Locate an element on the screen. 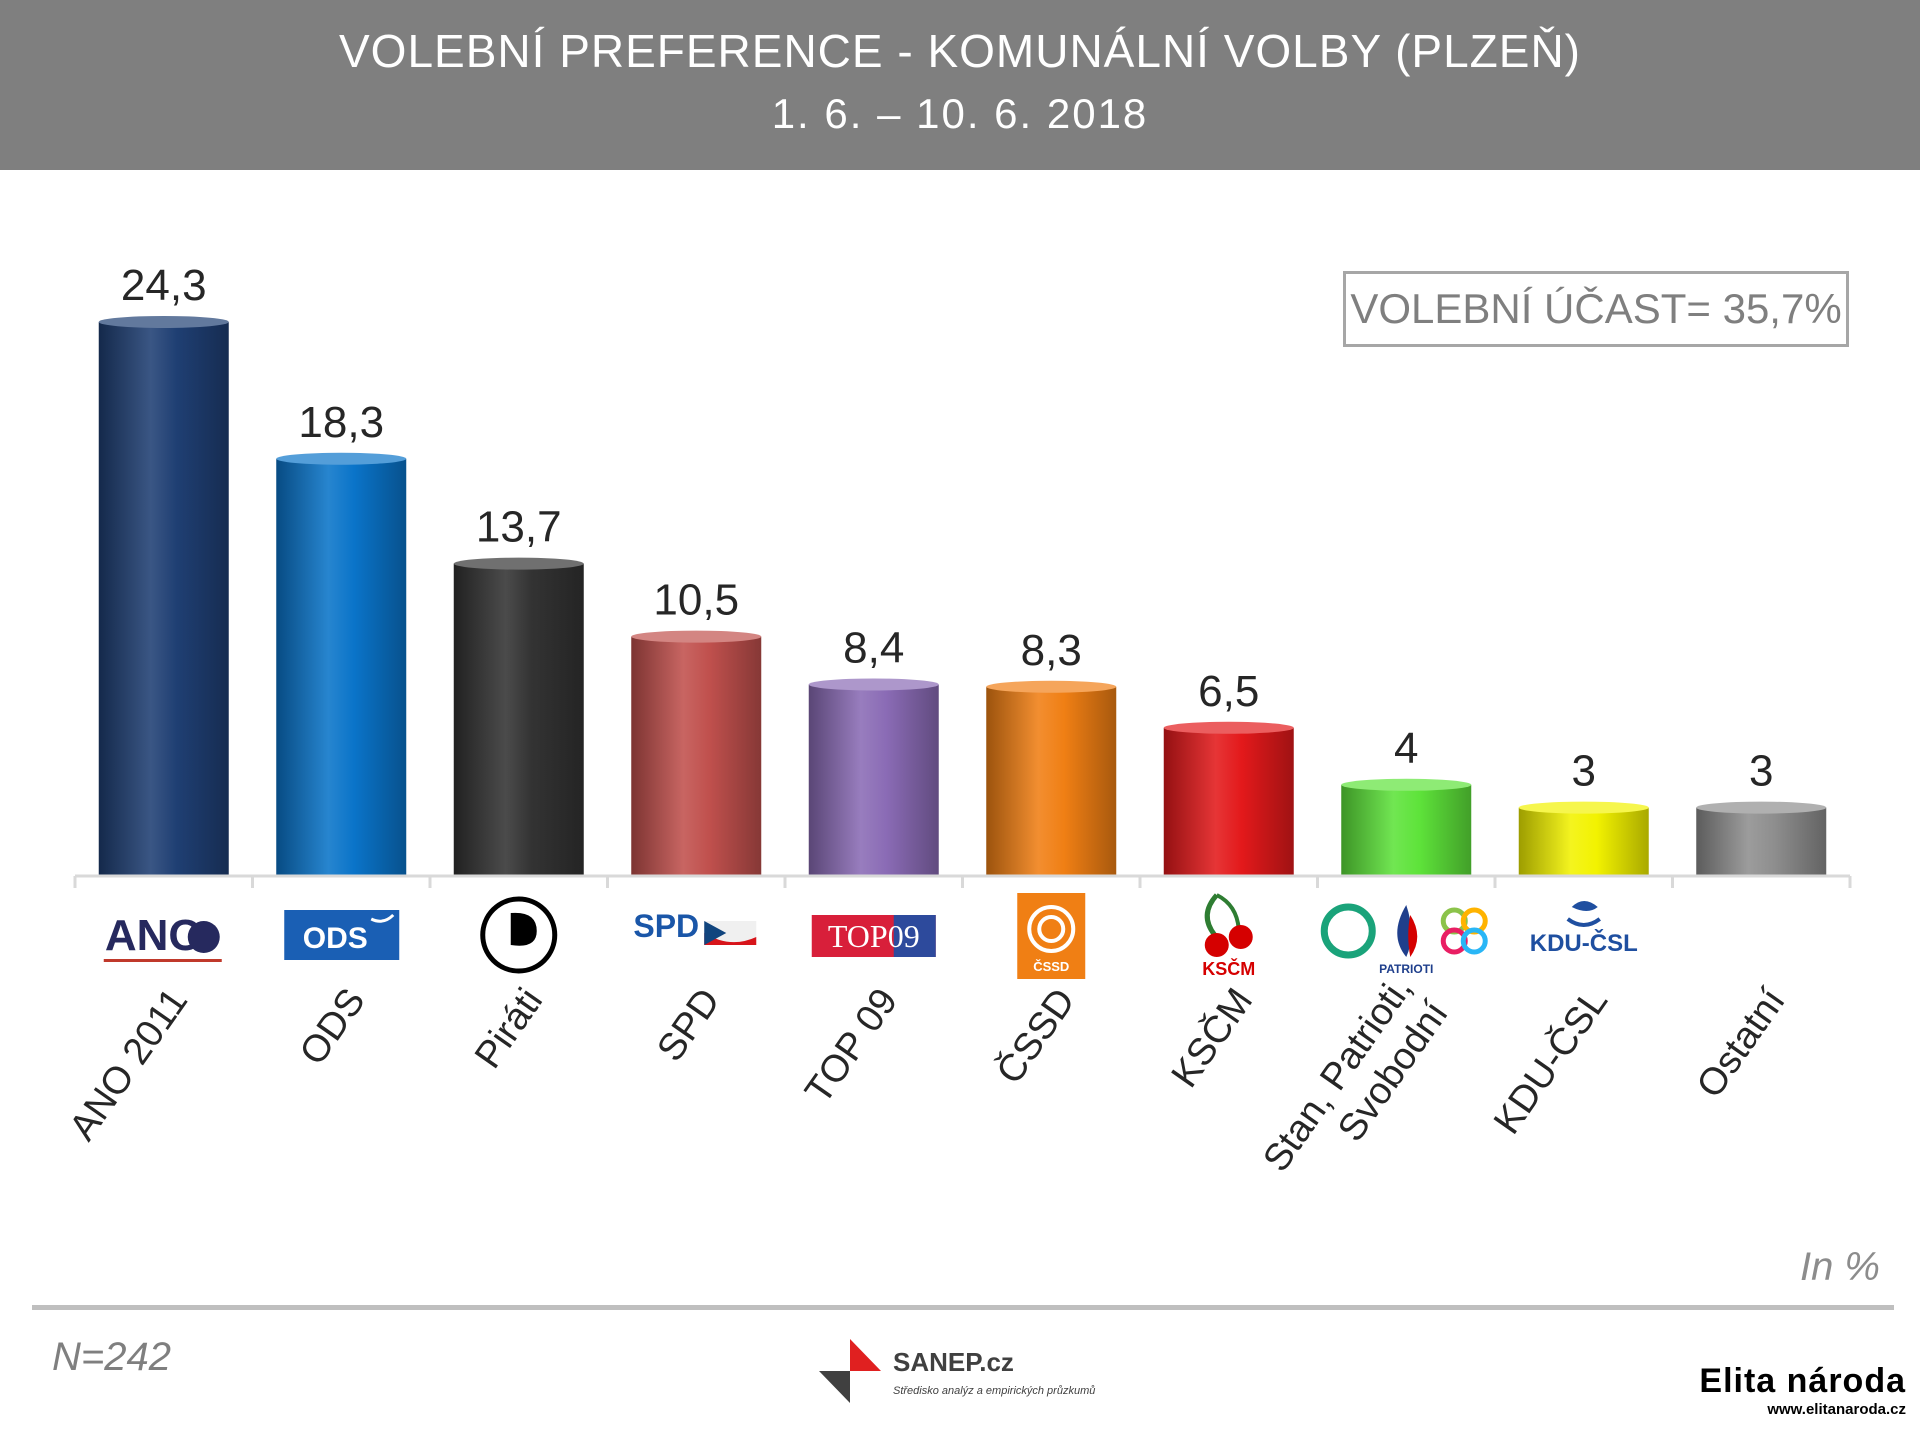  sanep-logo-name: SANEP.cz is located at coordinates (953, 1362).